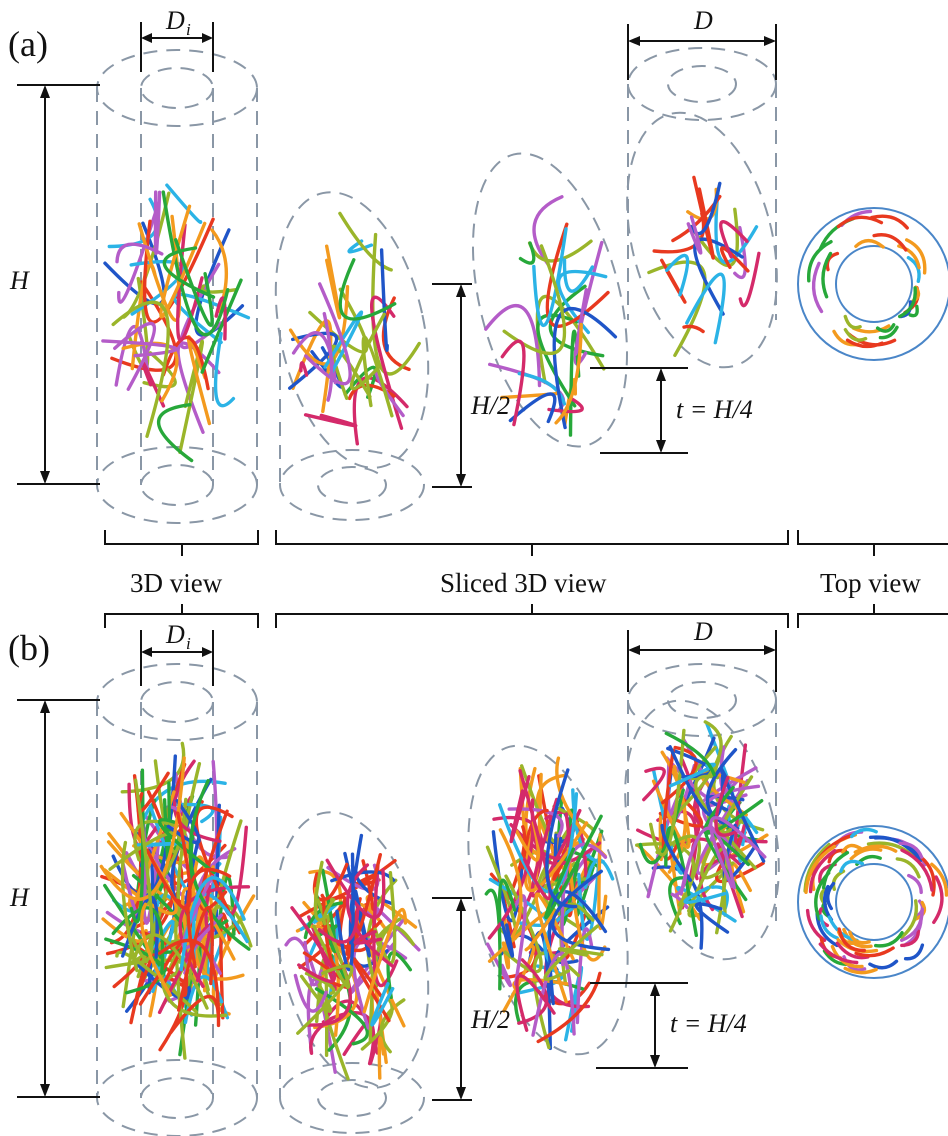 The height and width of the screenshot is (1136, 948). I want to click on view-label-3d: 3D view, so click(176, 583).